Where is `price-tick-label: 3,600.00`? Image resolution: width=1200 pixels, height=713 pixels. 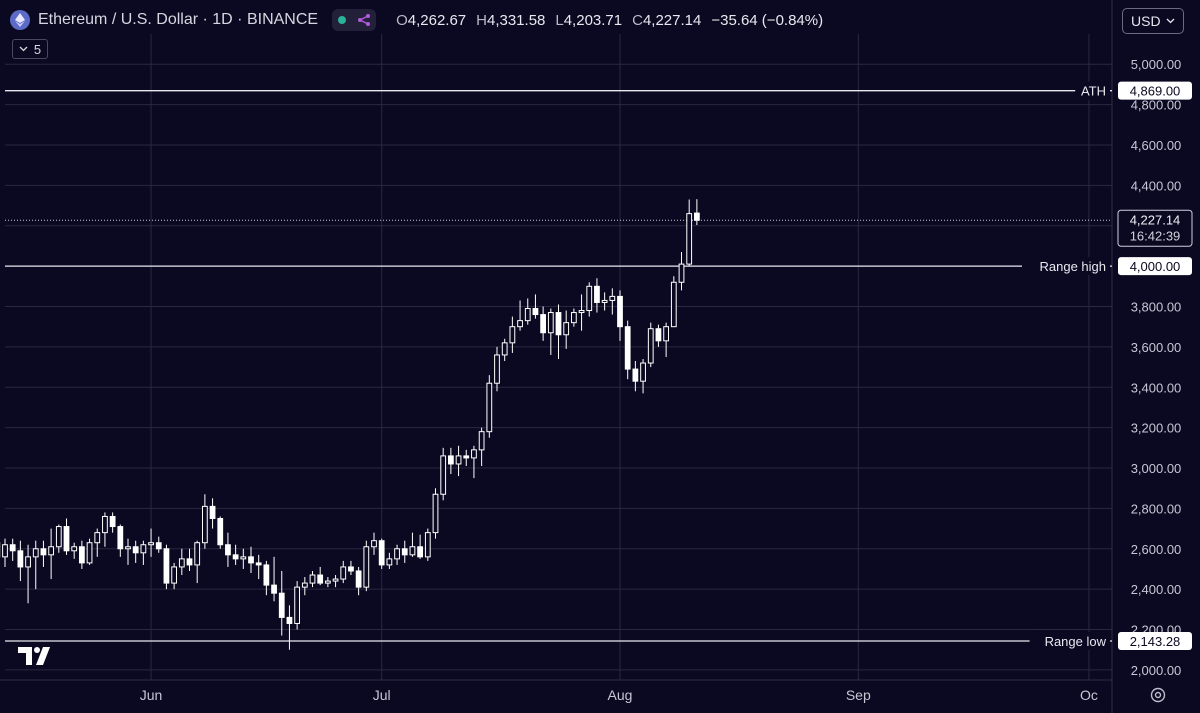
price-tick-label: 3,600.00 is located at coordinates (1156, 347).